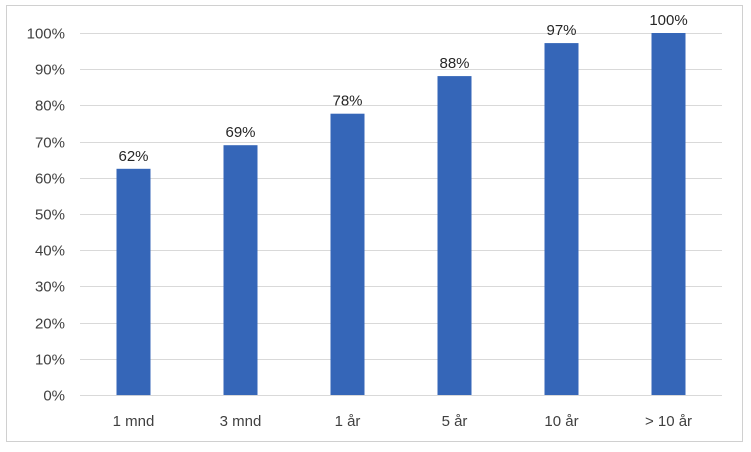 The height and width of the screenshot is (452, 751). What do you see at coordinates (50, 324) in the screenshot?
I see `y-tick-label: 20%` at bounding box center [50, 324].